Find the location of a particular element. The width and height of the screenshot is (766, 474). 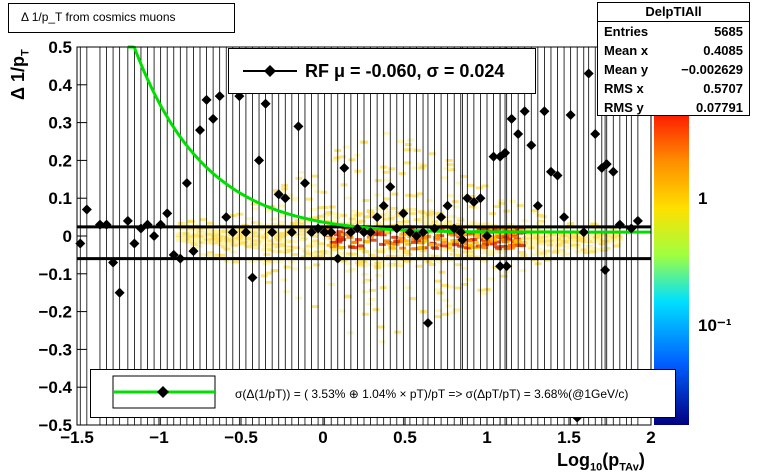

stats-key: RMS y is located at coordinates (624, 107).